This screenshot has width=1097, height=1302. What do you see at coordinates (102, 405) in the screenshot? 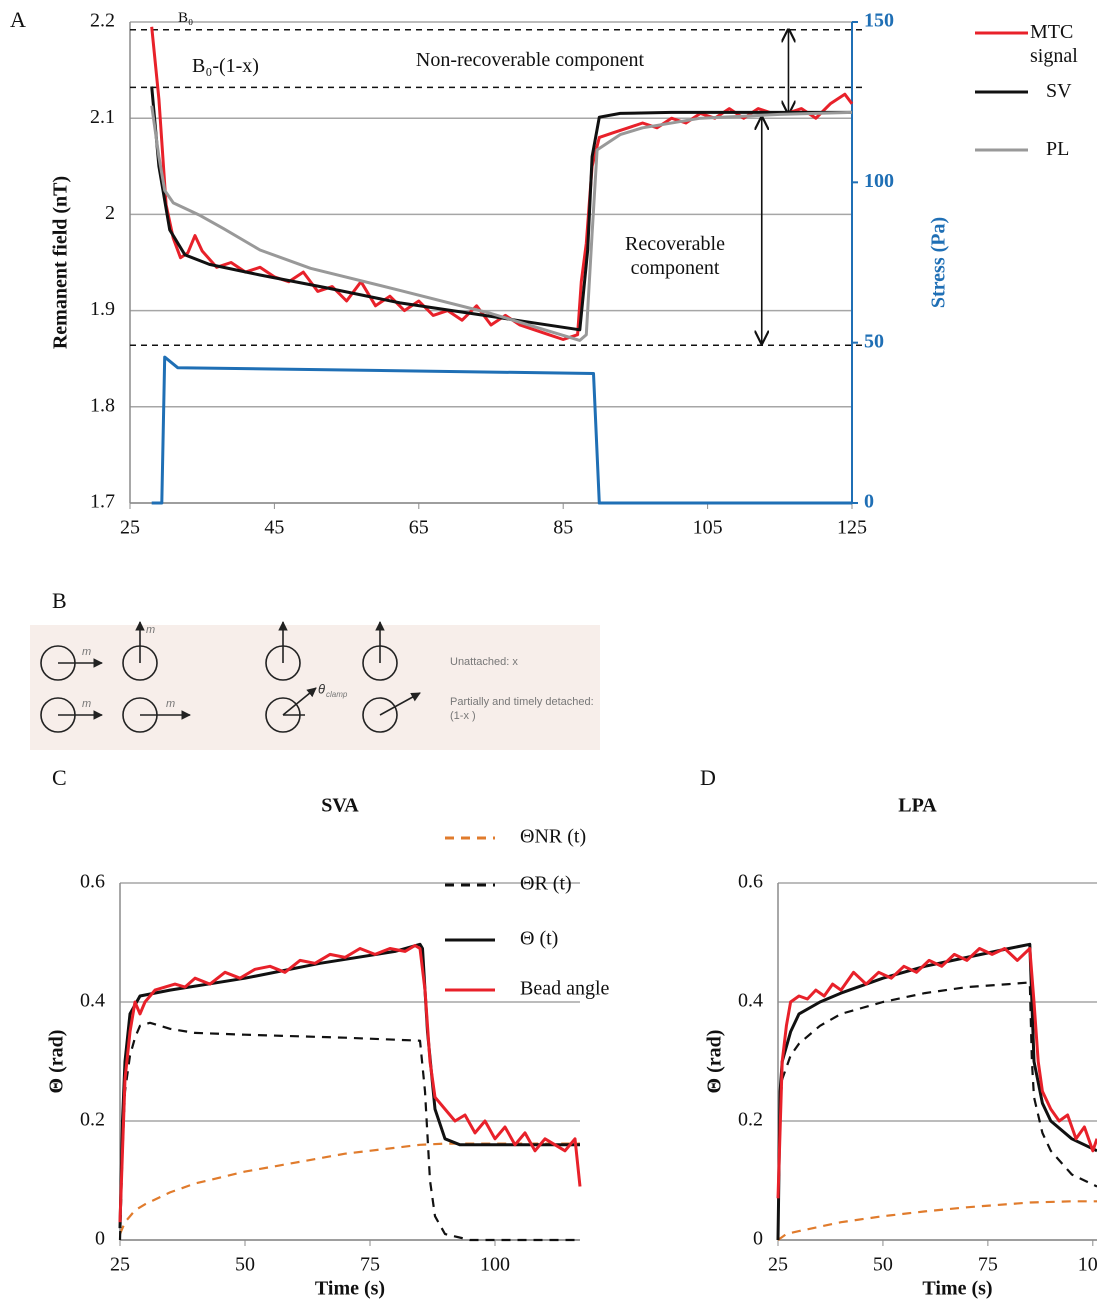
I see `y-tick-label: 1.8` at bounding box center [102, 405].